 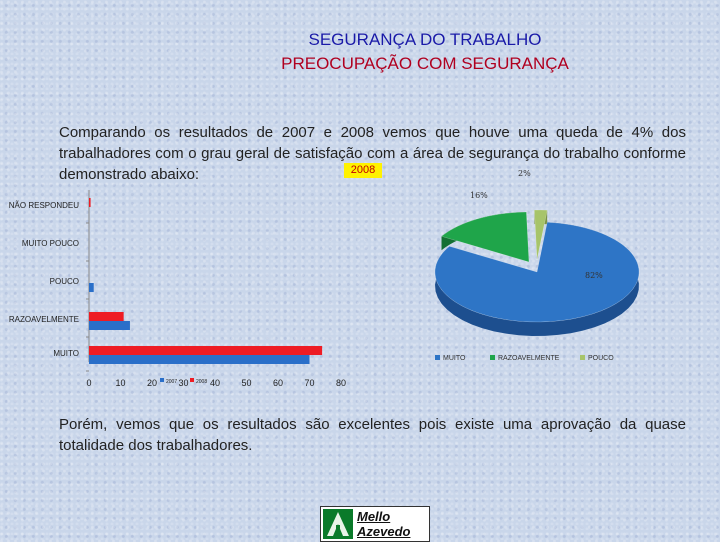 What do you see at coordinates (479, 195) in the screenshot?
I see `pie-data-label: 16%` at bounding box center [479, 195].